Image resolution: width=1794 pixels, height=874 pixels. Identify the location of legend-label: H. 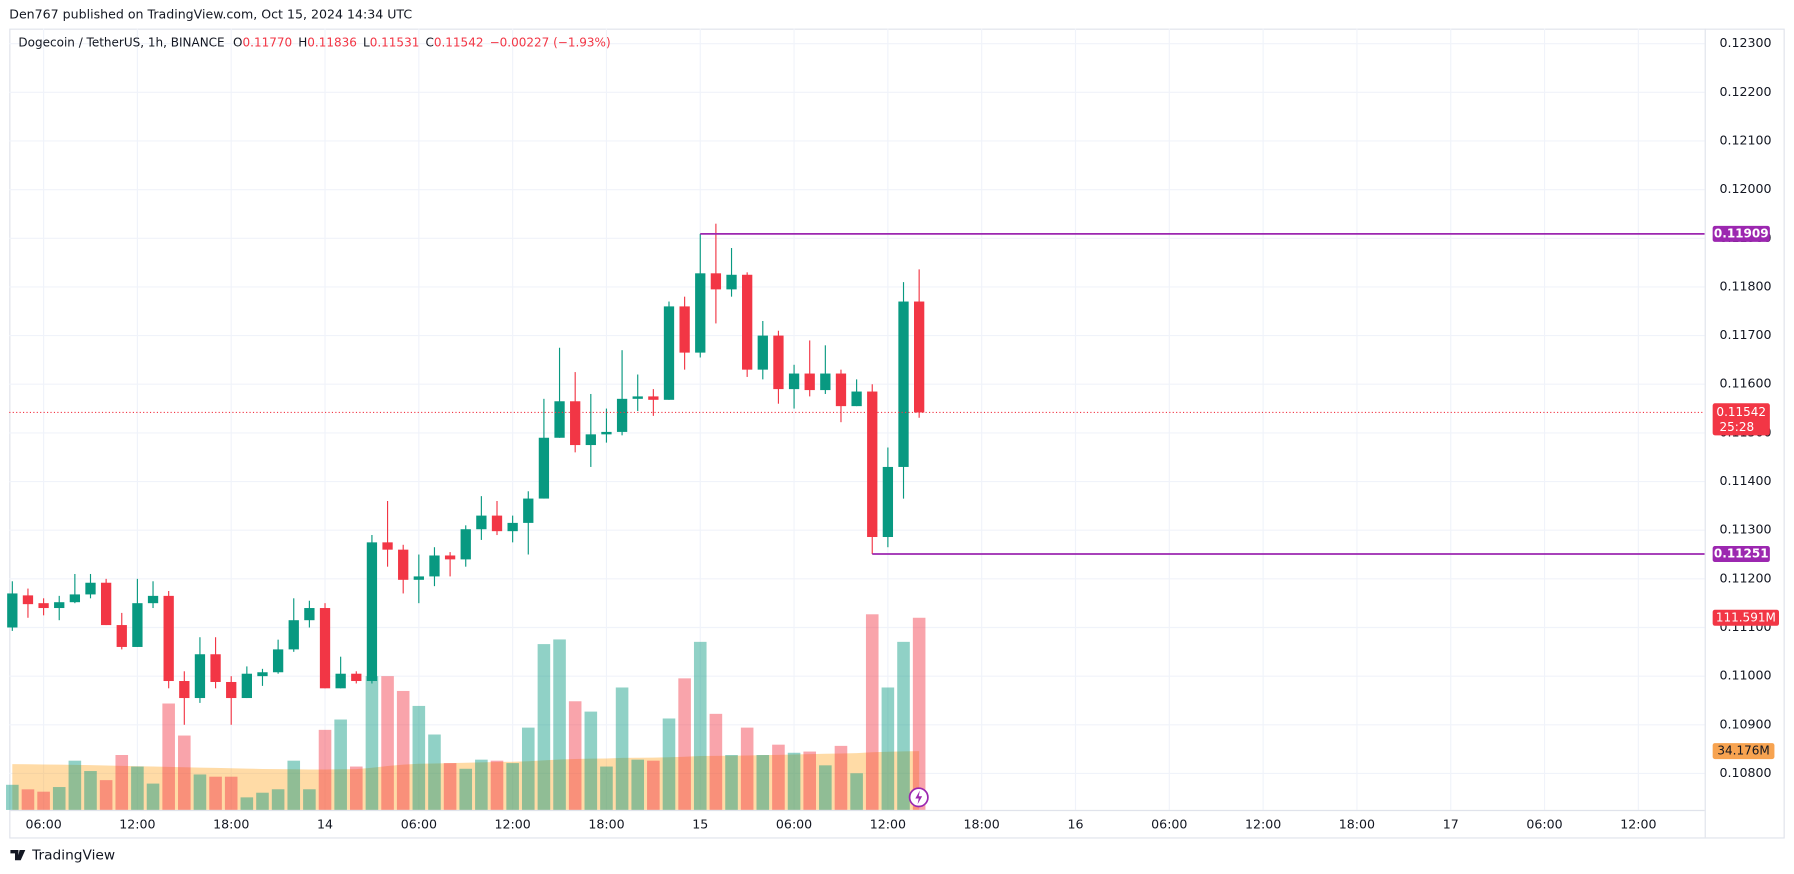
(302, 42).